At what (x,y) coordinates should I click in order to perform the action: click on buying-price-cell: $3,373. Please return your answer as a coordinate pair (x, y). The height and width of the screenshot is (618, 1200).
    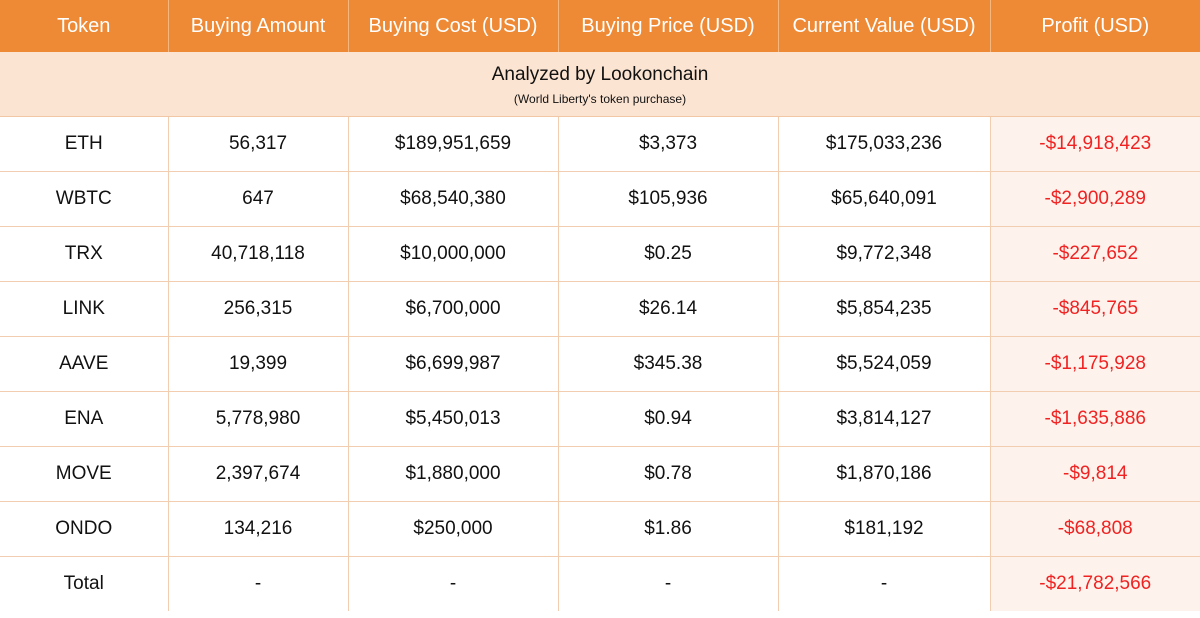
    Looking at the image, I should click on (668, 144).